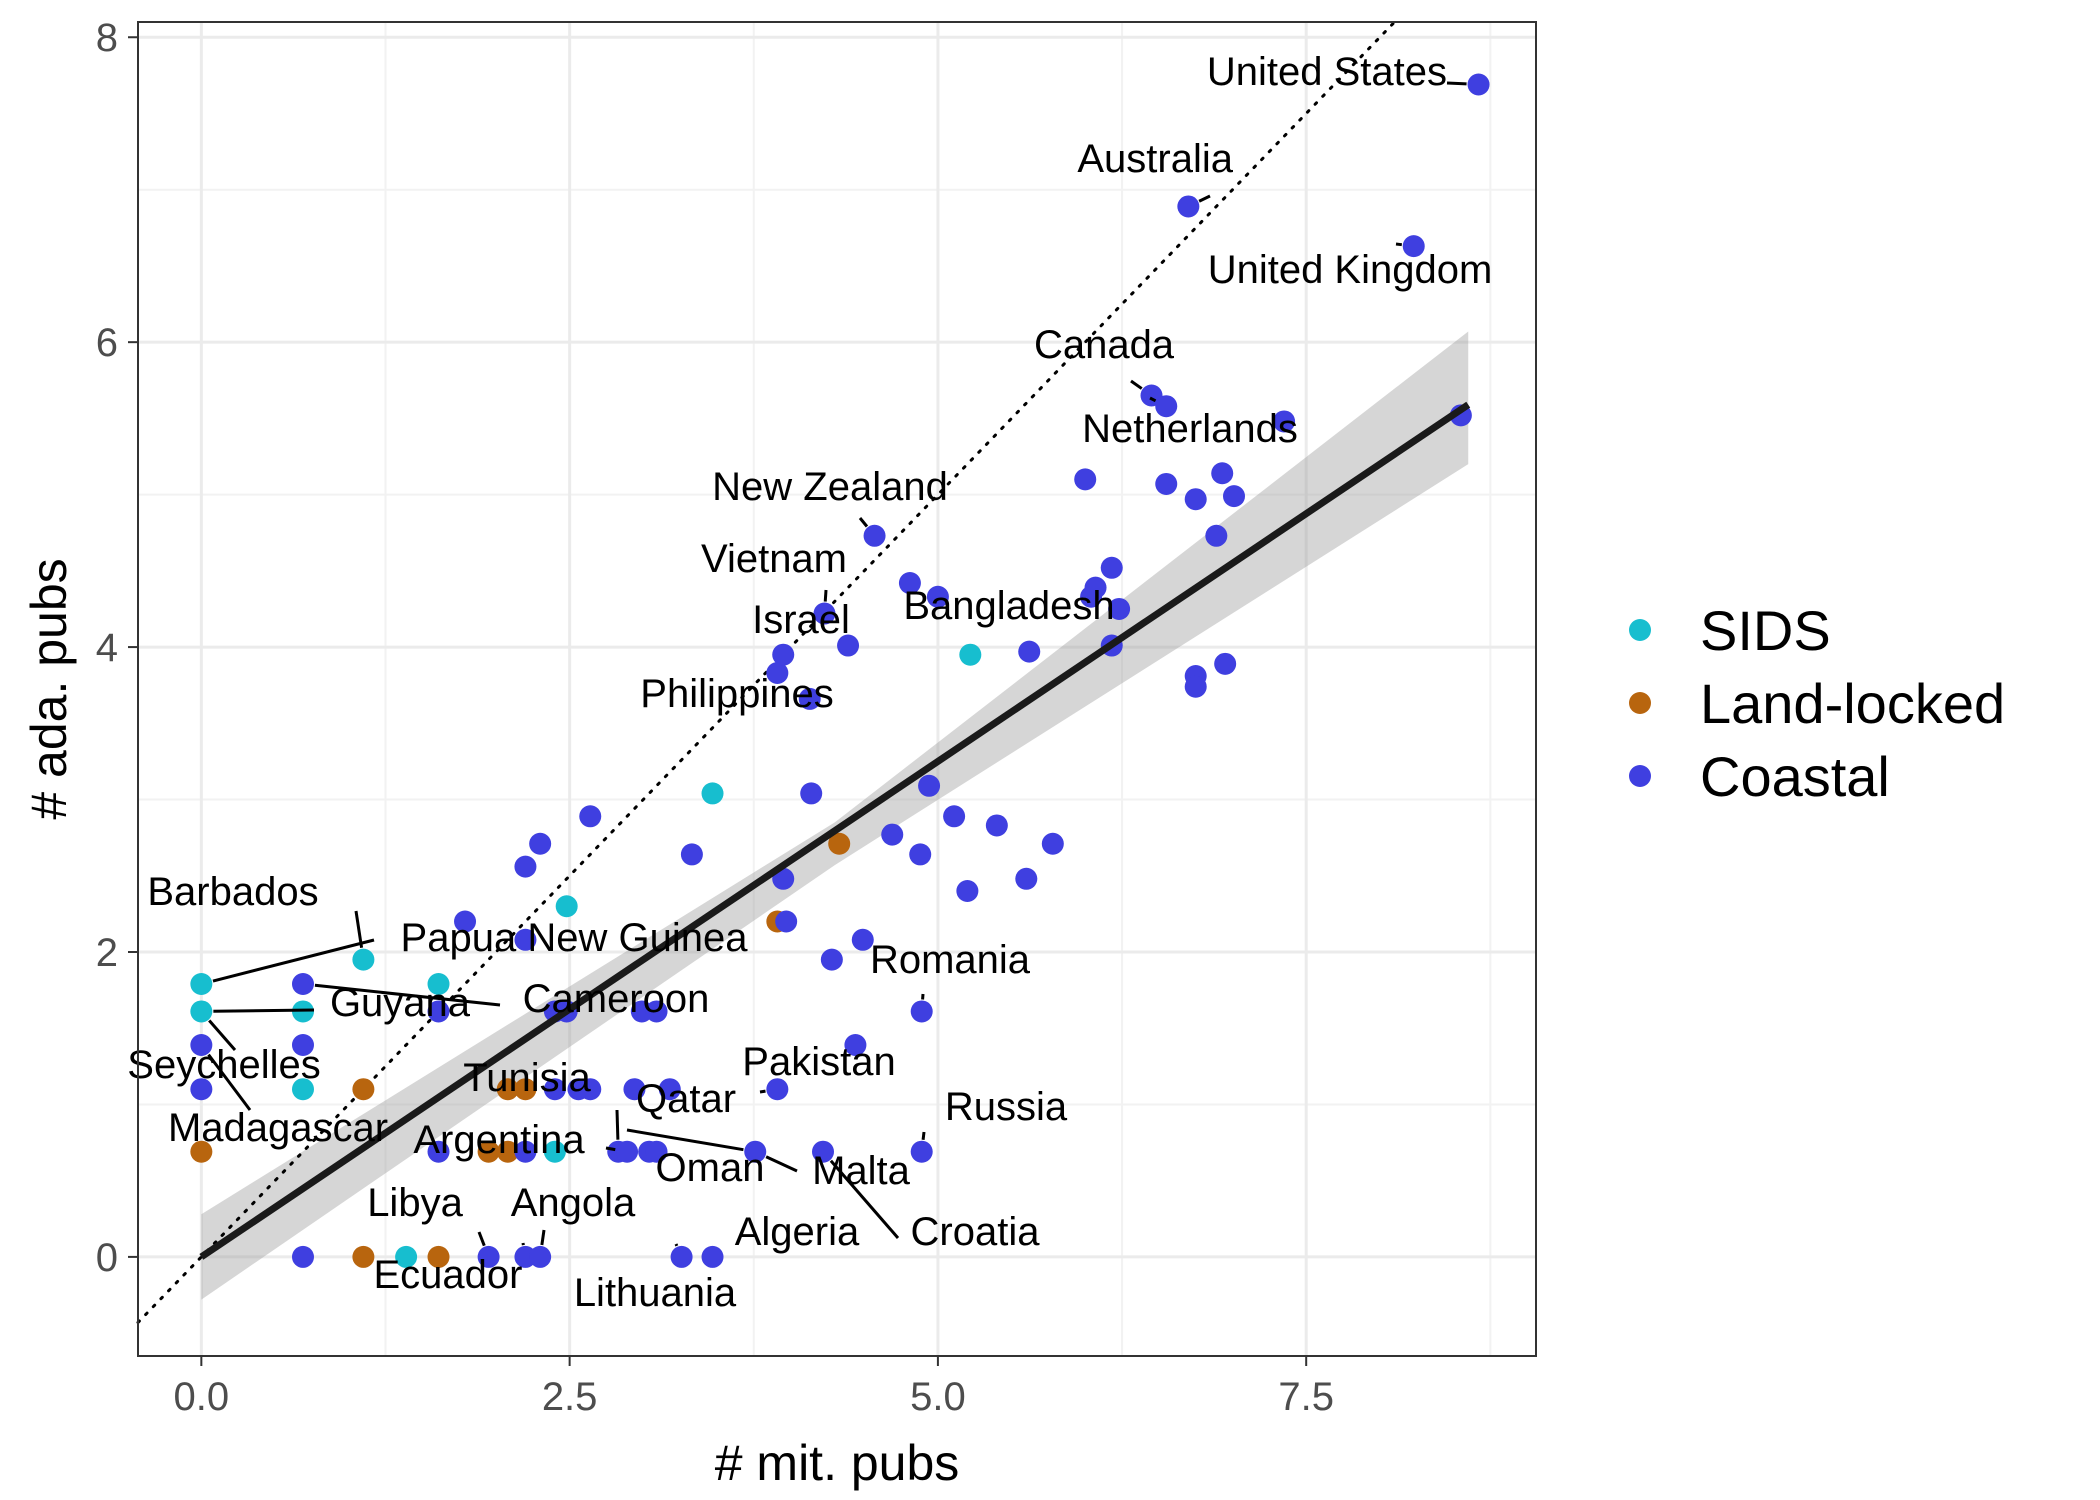  What do you see at coordinates (837, 1463) in the screenshot?
I see `x-axis-label: # mit. pubs` at bounding box center [837, 1463].